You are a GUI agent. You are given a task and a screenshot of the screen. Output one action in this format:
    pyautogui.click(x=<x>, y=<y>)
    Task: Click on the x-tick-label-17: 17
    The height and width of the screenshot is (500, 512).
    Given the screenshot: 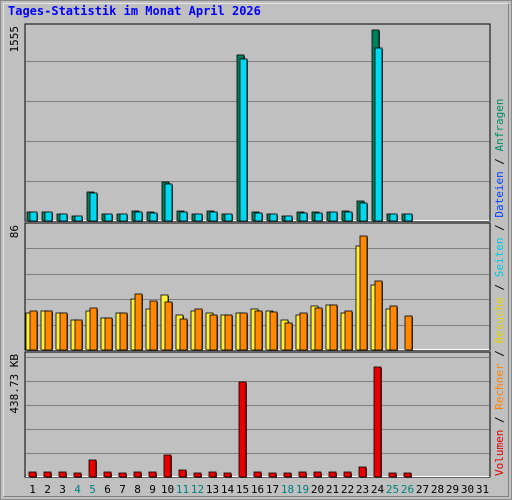 What is the action you would take?
    pyautogui.click(x=272, y=489)
    